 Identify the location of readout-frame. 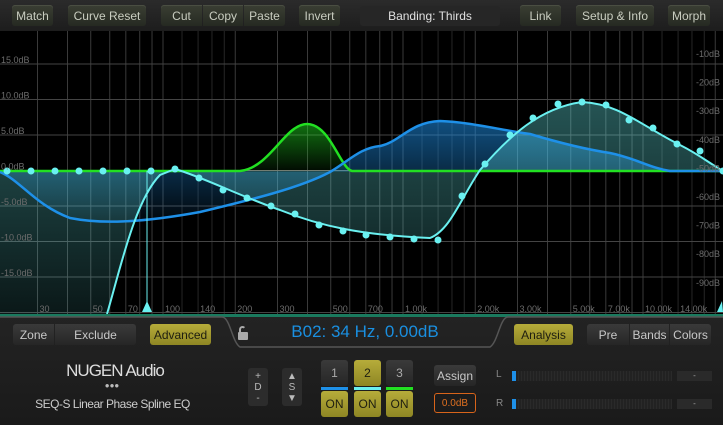
(361, 332).